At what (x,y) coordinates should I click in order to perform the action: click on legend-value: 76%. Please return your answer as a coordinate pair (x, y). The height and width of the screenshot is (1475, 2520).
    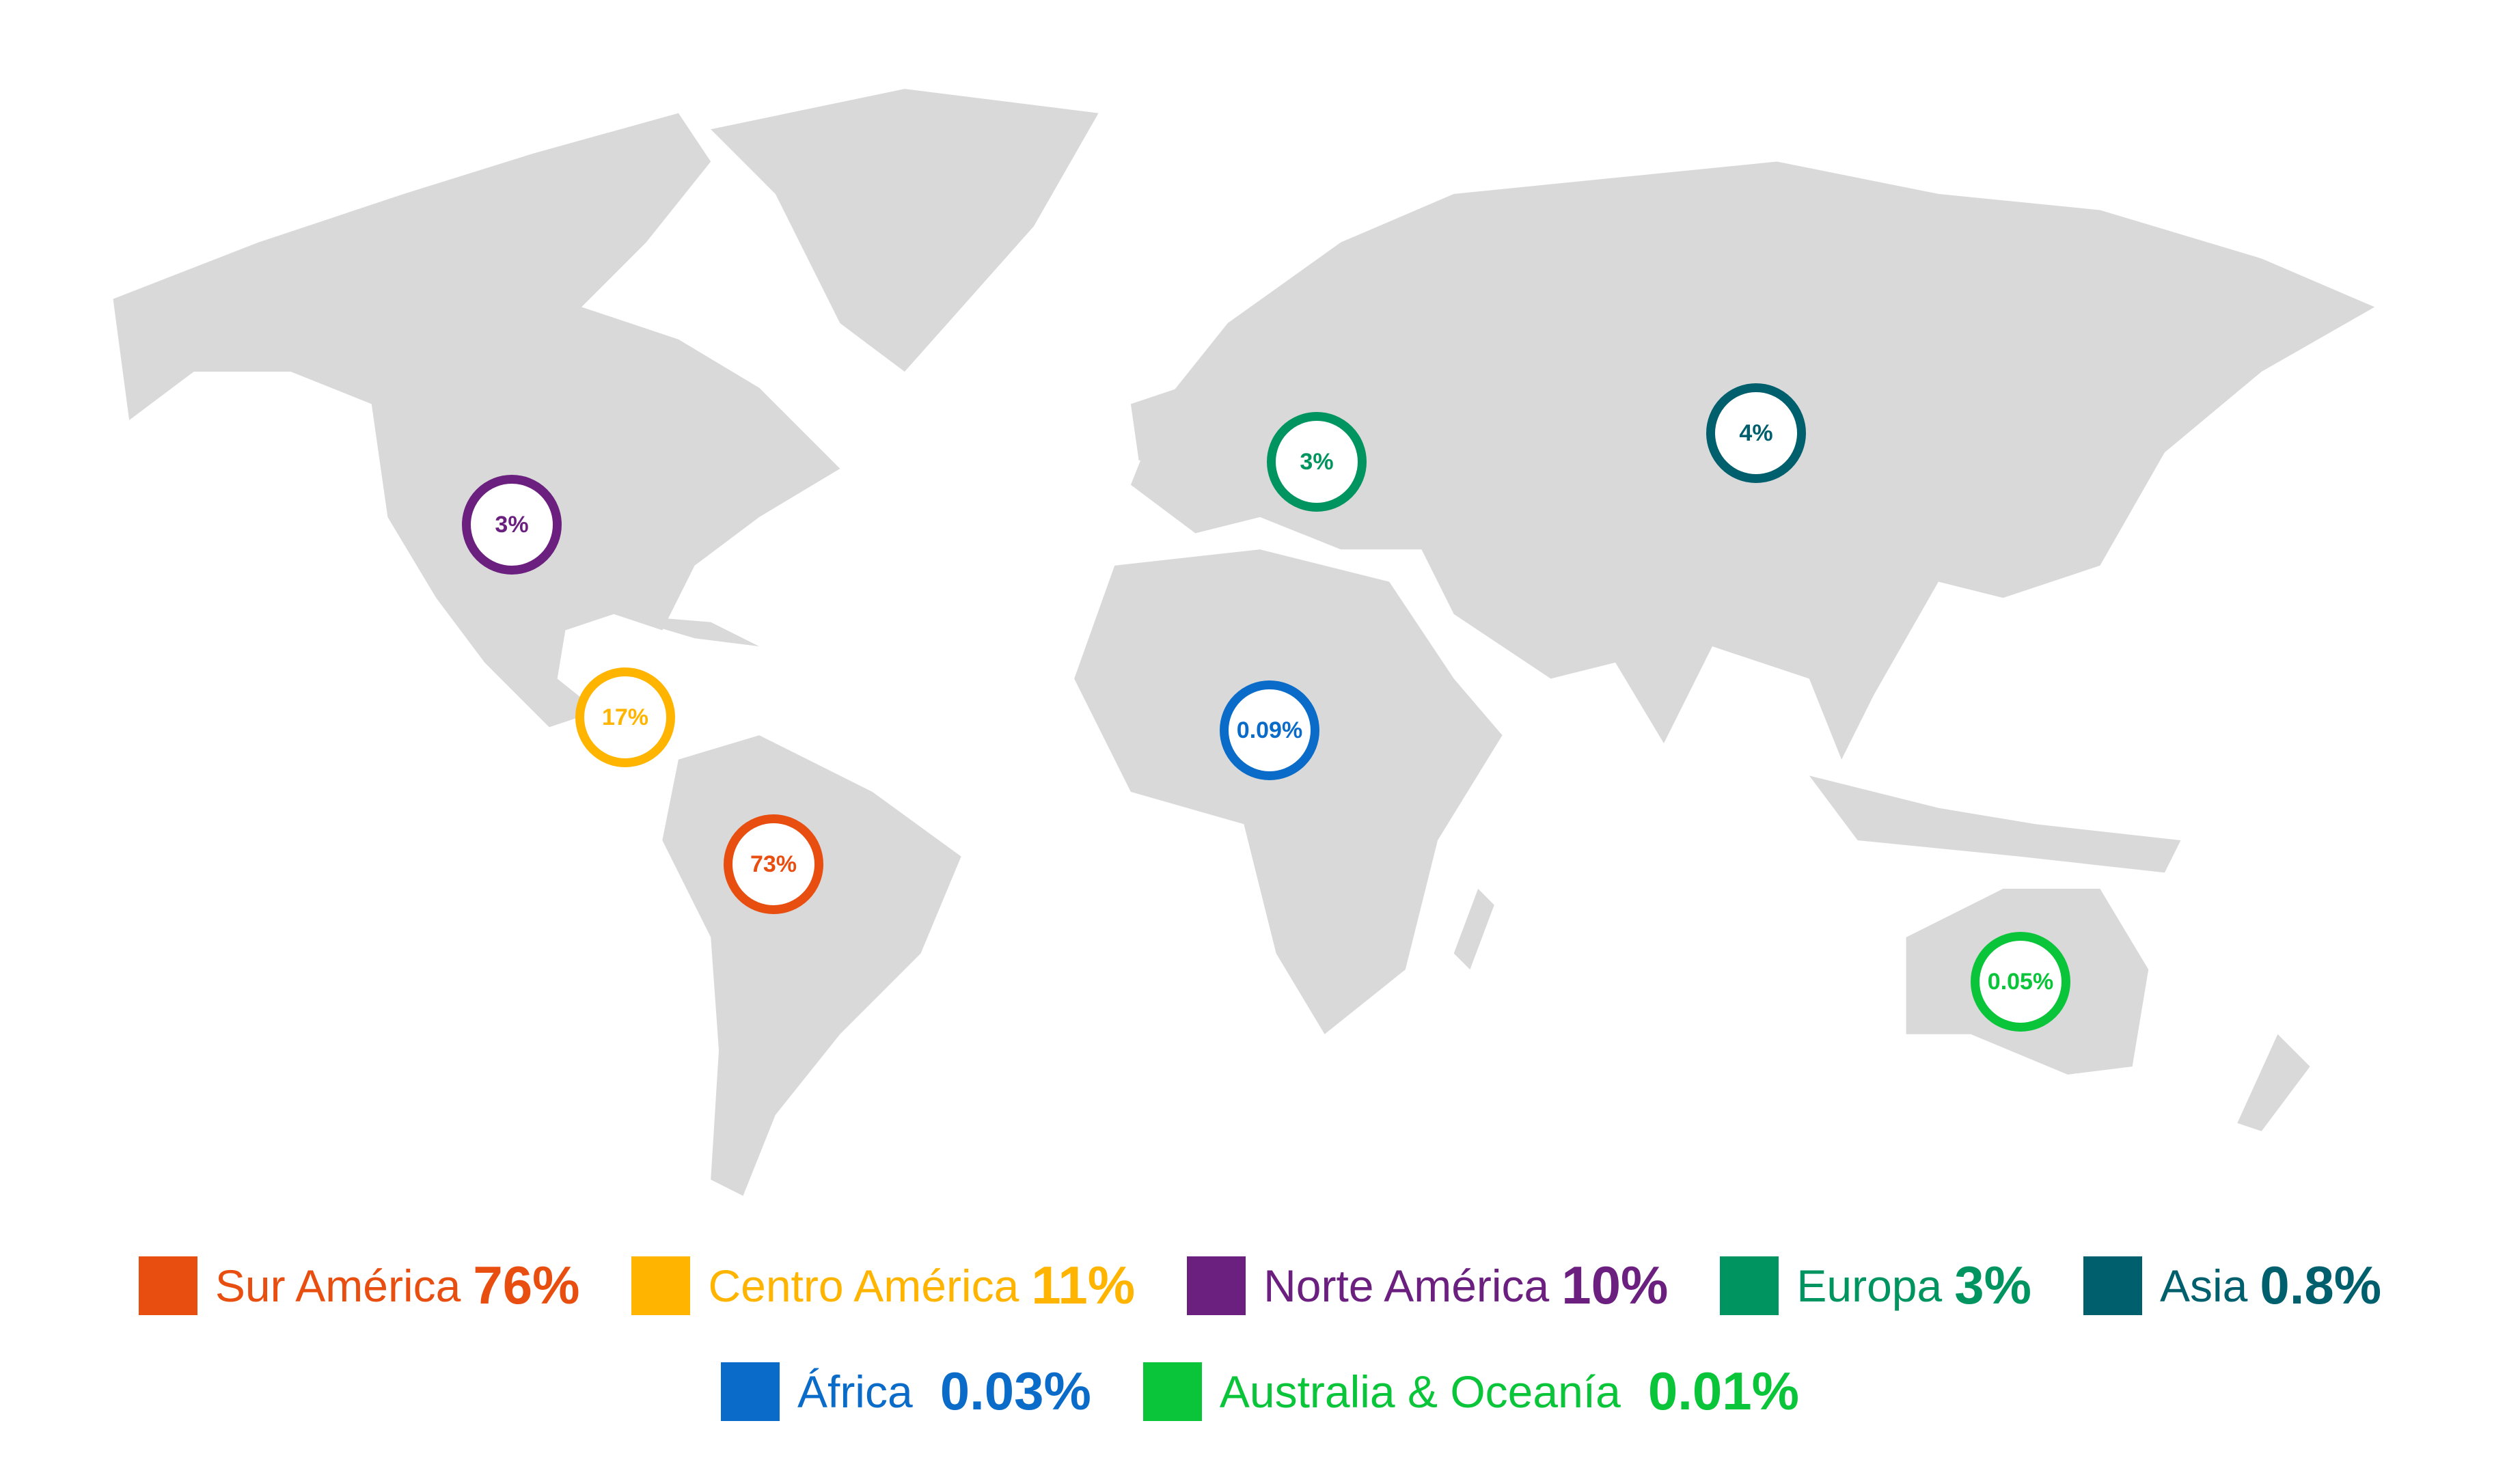
    Looking at the image, I should click on (526, 1285).